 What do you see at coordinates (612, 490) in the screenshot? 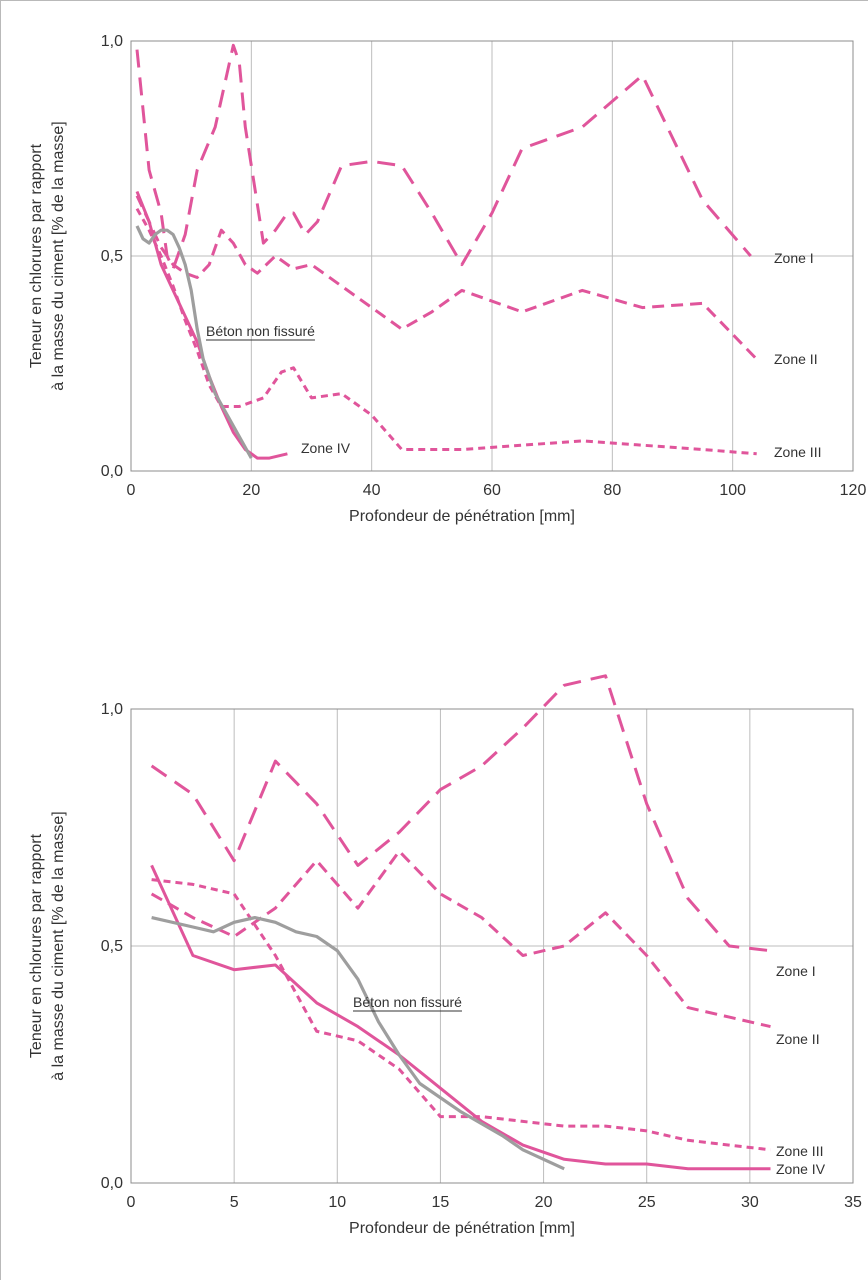
I see `x-tick-label: 80` at bounding box center [612, 490].